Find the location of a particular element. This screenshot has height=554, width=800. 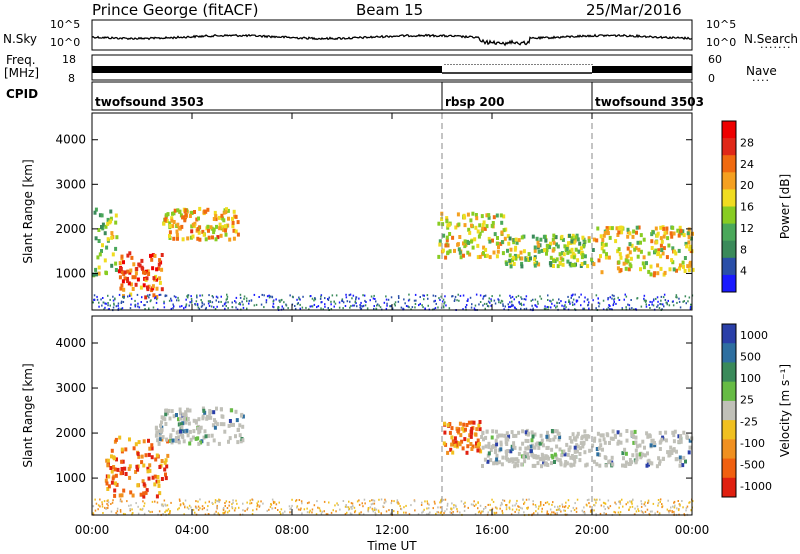

colorbar-tick-label: 4 is located at coordinates (743, 271).